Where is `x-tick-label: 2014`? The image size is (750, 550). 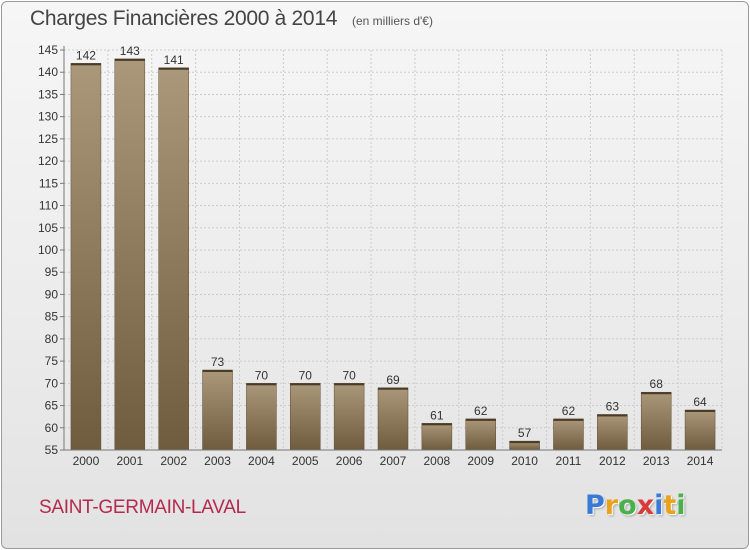
x-tick-label: 2014 is located at coordinates (700, 461).